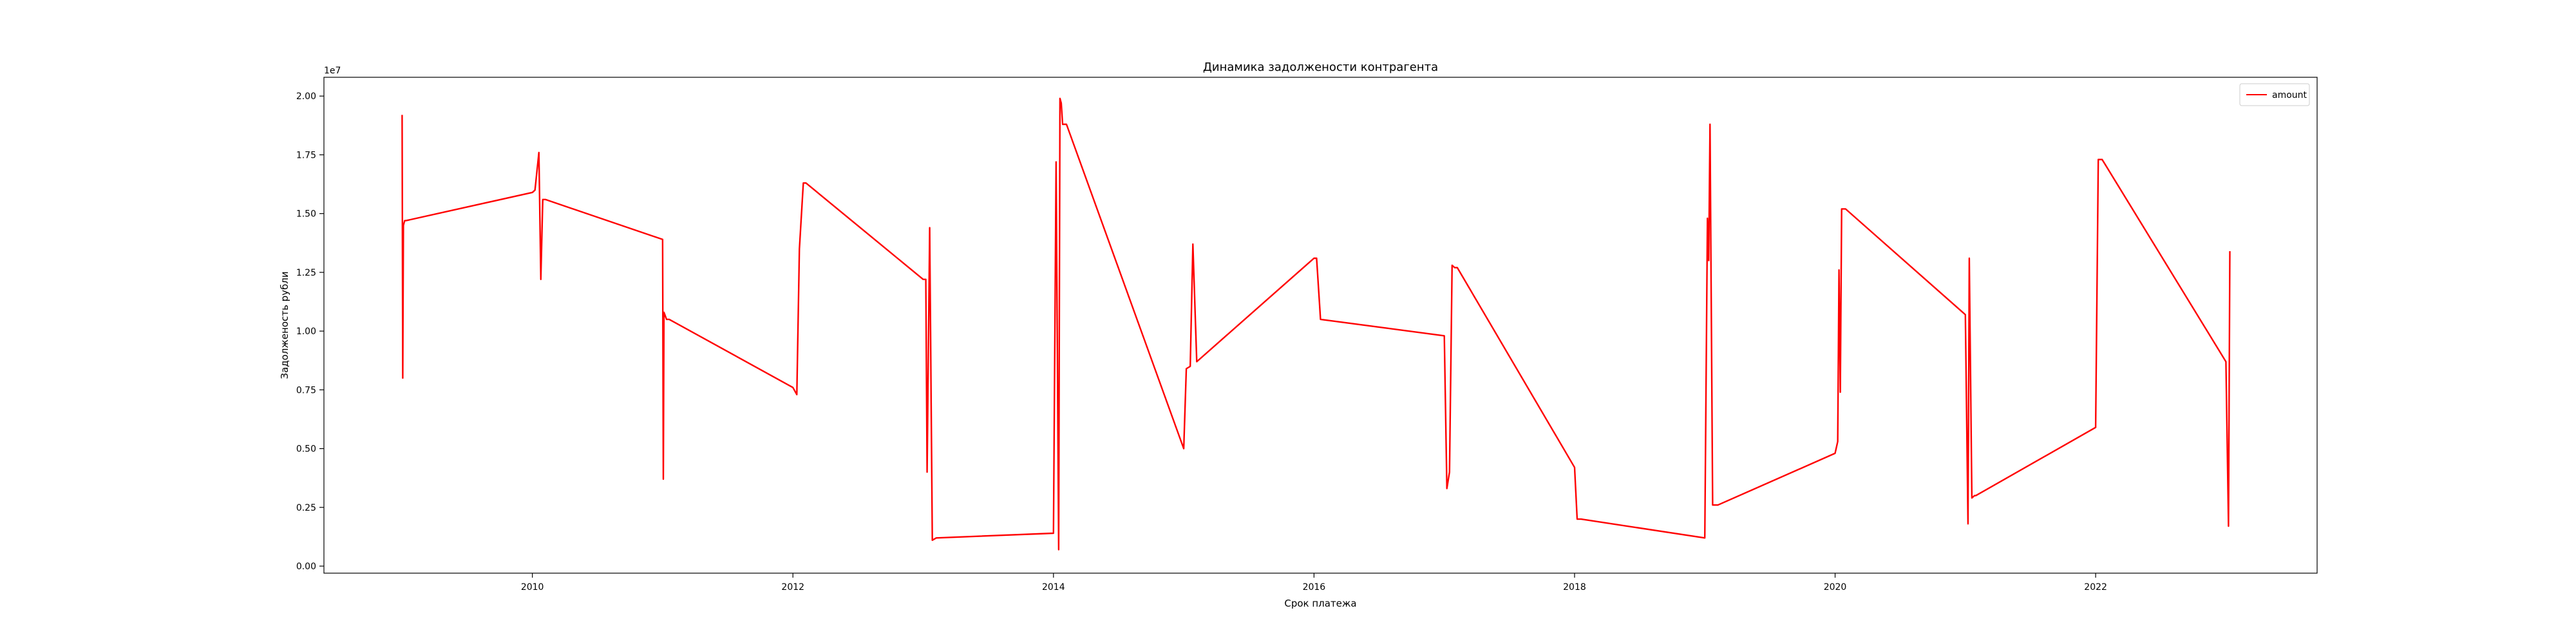 Image resolution: width=2576 pixels, height=644 pixels. Describe the element at coordinates (306, 215) in the screenshot. I see `y-tick-label: 1.50` at that location.